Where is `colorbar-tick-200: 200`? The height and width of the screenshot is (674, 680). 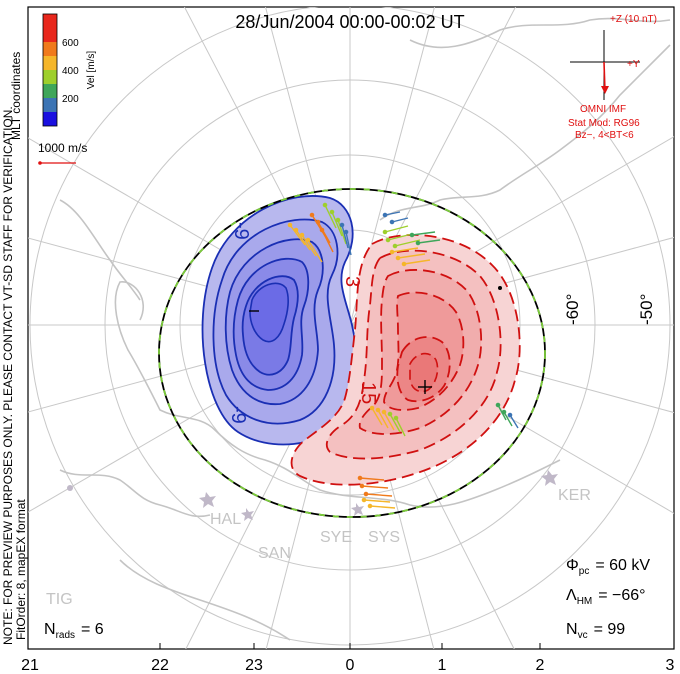 colorbar-tick-200: 200 is located at coordinates (70, 99).